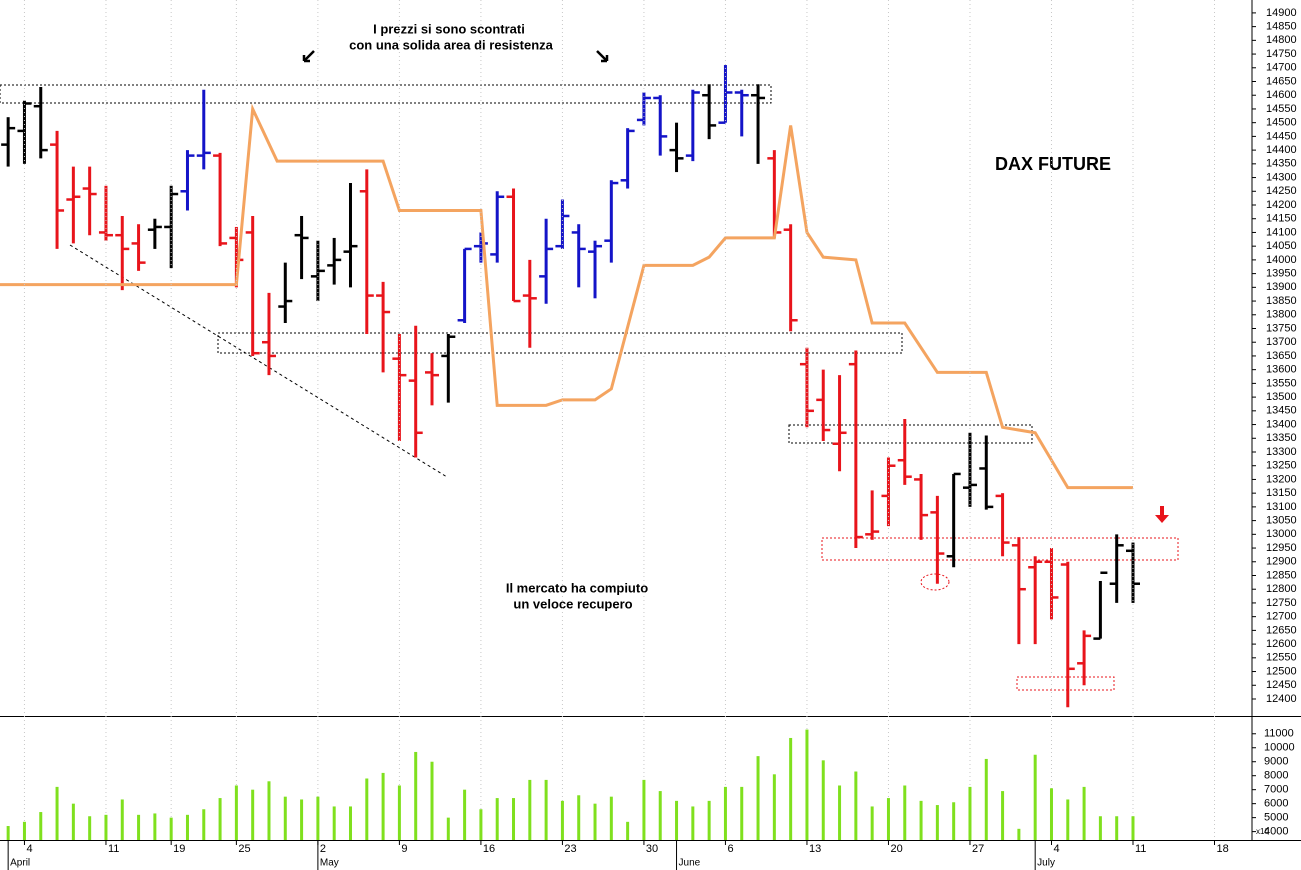  What do you see at coordinates (489, 849) in the screenshot?
I see `x-tick-label: 16` at bounding box center [489, 849].